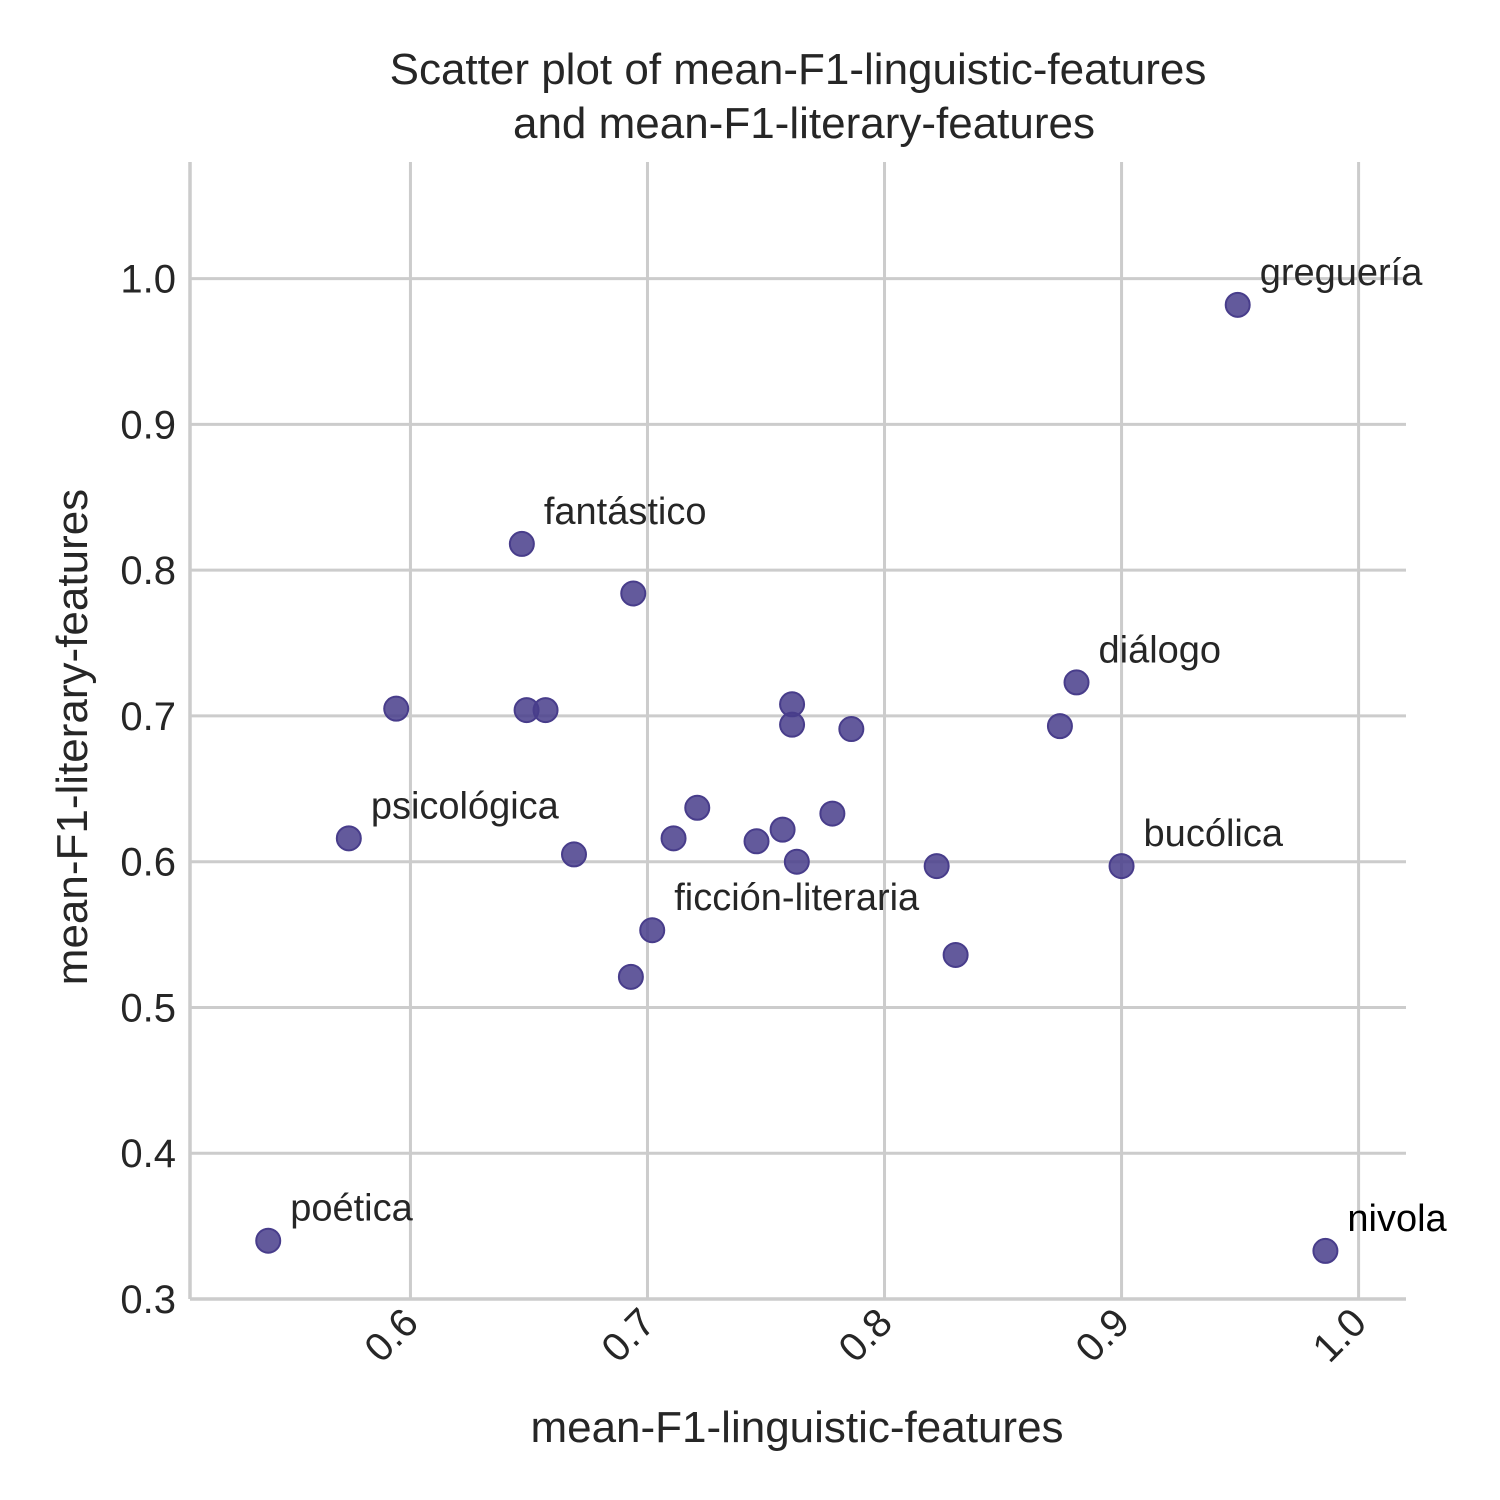 Image resolution: width=1500 pixels, height=1500 pixels. What do you see at coordinates (796, 1427) in the screenshot?
I see `x-axis-label: mean-F1-linguistic-features` at bounding box center [796, 1427].